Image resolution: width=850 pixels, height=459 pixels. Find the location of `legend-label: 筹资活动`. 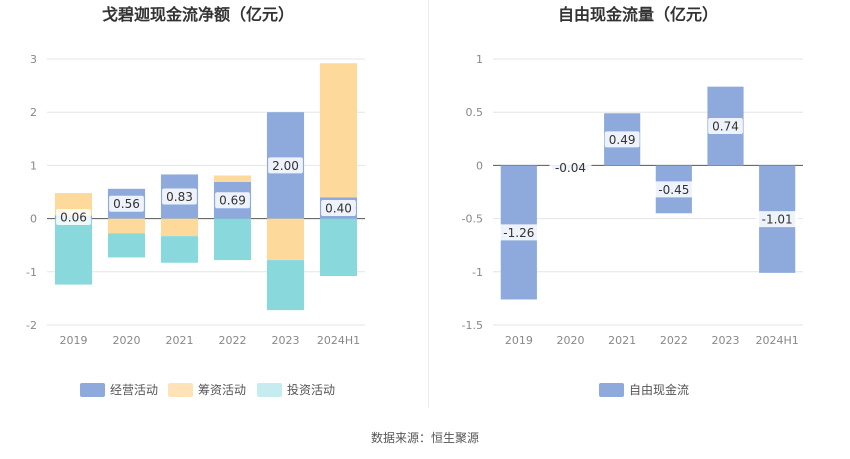

legend-label: 筹资活动 is located at coordinates (222, 390).